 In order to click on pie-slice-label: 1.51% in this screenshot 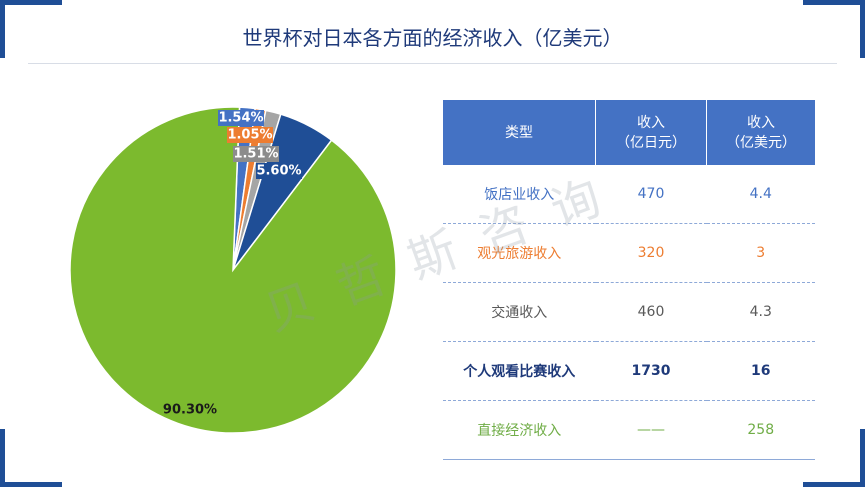, I will do `click(255, 154)`.